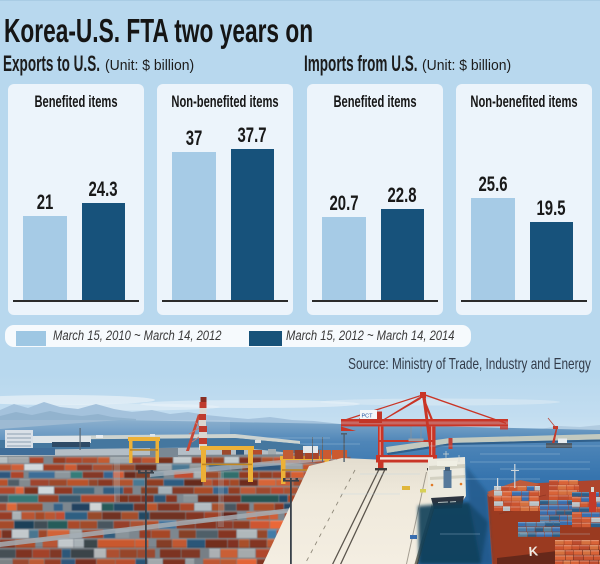 This screenshot has height=564, width=600. I want to click on svg-text: PCT, so click(368, 417).